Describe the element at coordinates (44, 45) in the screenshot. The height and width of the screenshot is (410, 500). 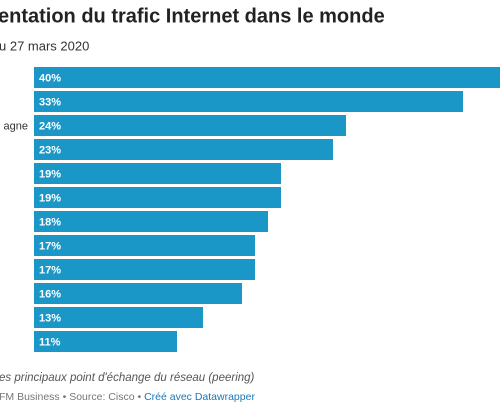
I see `chart-subtitle: u 27 mars 2020` at that location.